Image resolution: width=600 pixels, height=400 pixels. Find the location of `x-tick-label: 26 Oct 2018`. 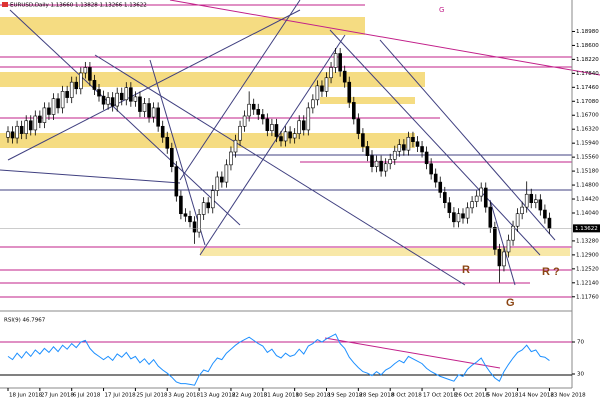

x-tick-label: 26 Oct 2018 is located at coordinates (472, 396).